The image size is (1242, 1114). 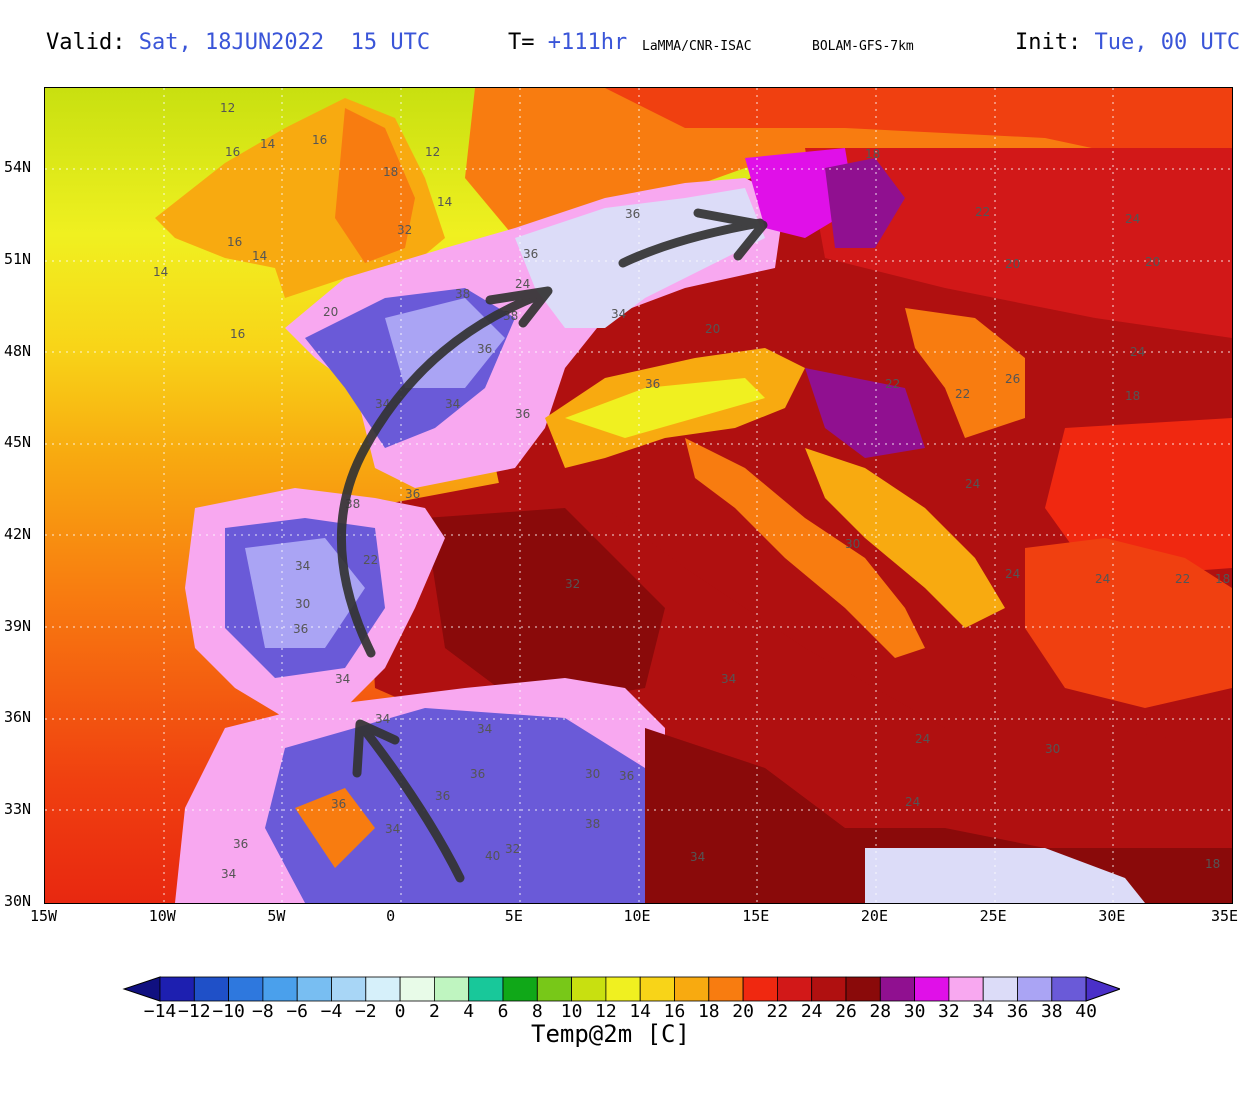 What do you see at coordinates (1138, 498) in the screenshot?
I see `black-sea-field` at bounding box center [1138, 498].